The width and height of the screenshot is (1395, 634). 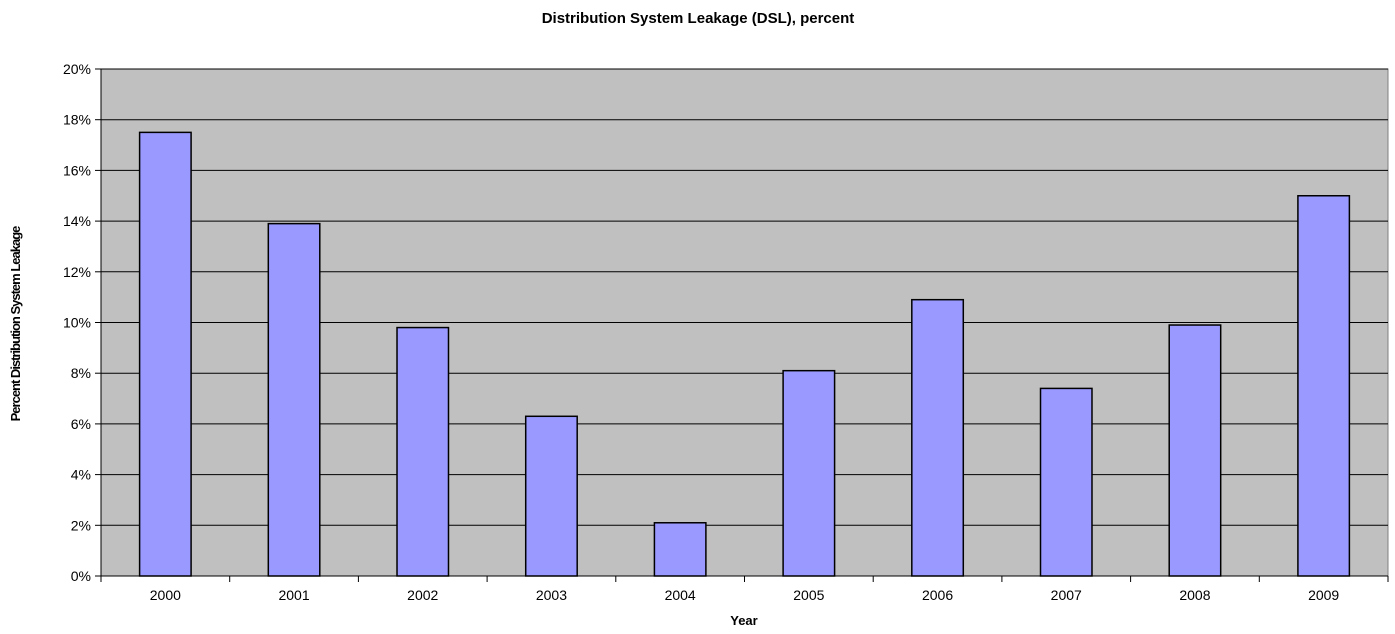 What do you see at coordinates (1066, 595) in the screenshot?
I see `x-tick-label: 2007` at bounding box center [1066, 595].